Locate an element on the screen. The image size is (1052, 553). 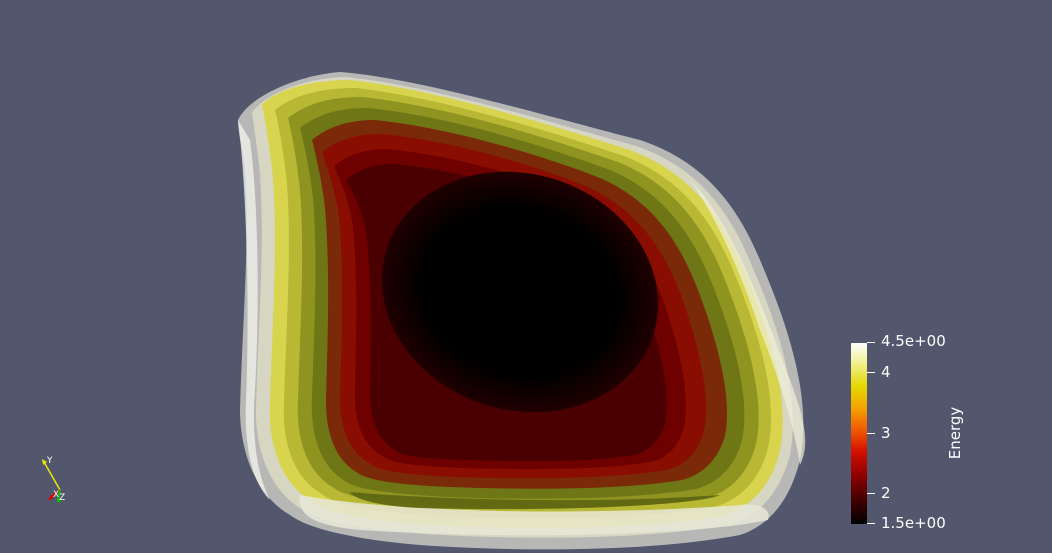
colorbar-tick-max is located at coordinates (871, 342).